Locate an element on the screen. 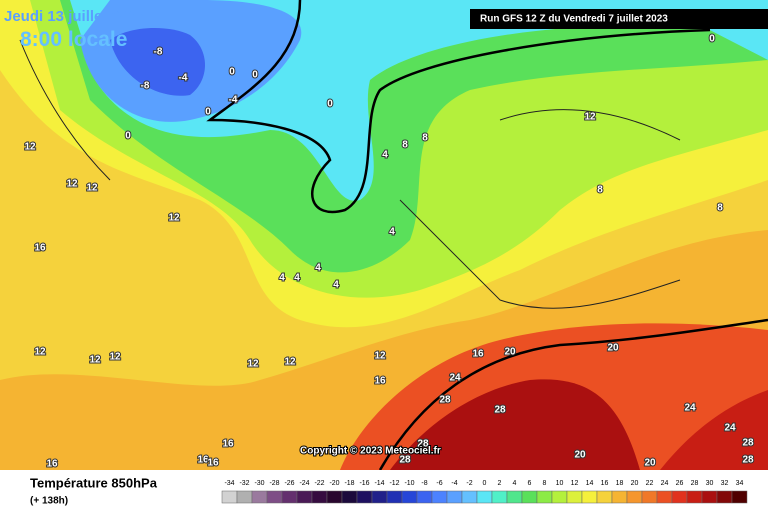 The width and height of the screenshot is (768, 512). colorbar-tick-label: 32 is located at coordinates (725, 483).